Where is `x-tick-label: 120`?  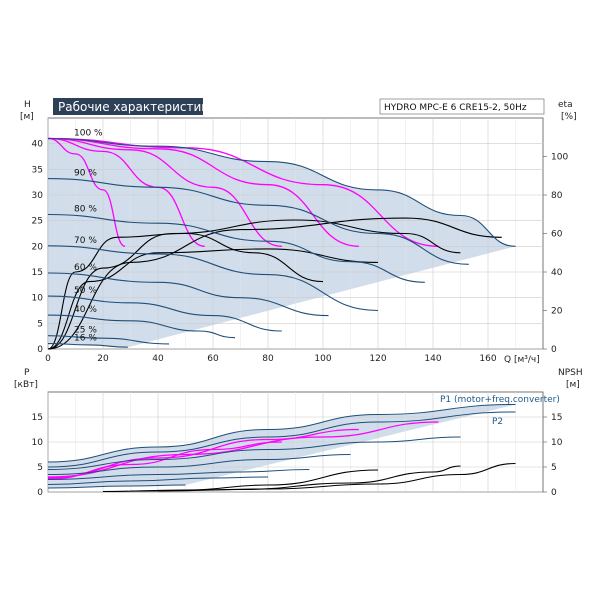 x-tick-label: 120 is located at coordinates (377, 359).